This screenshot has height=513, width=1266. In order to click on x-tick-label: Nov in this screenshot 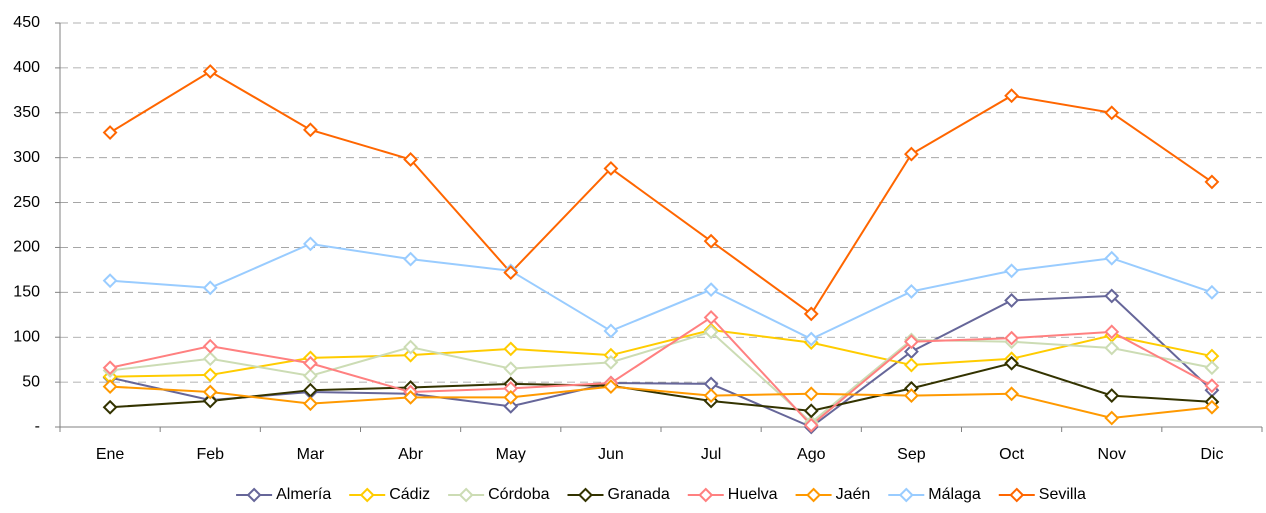, I will do `click(1112, 454)`.